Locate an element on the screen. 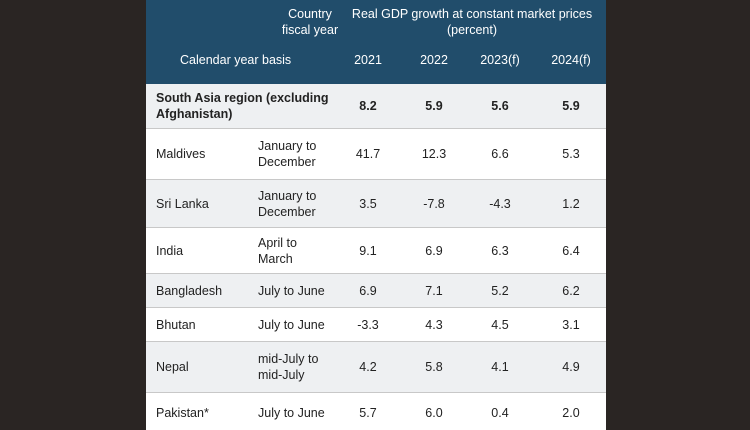 This screenshot has height=430, width=750. value-cell: 4.9 is located at coordinates (571, 367).